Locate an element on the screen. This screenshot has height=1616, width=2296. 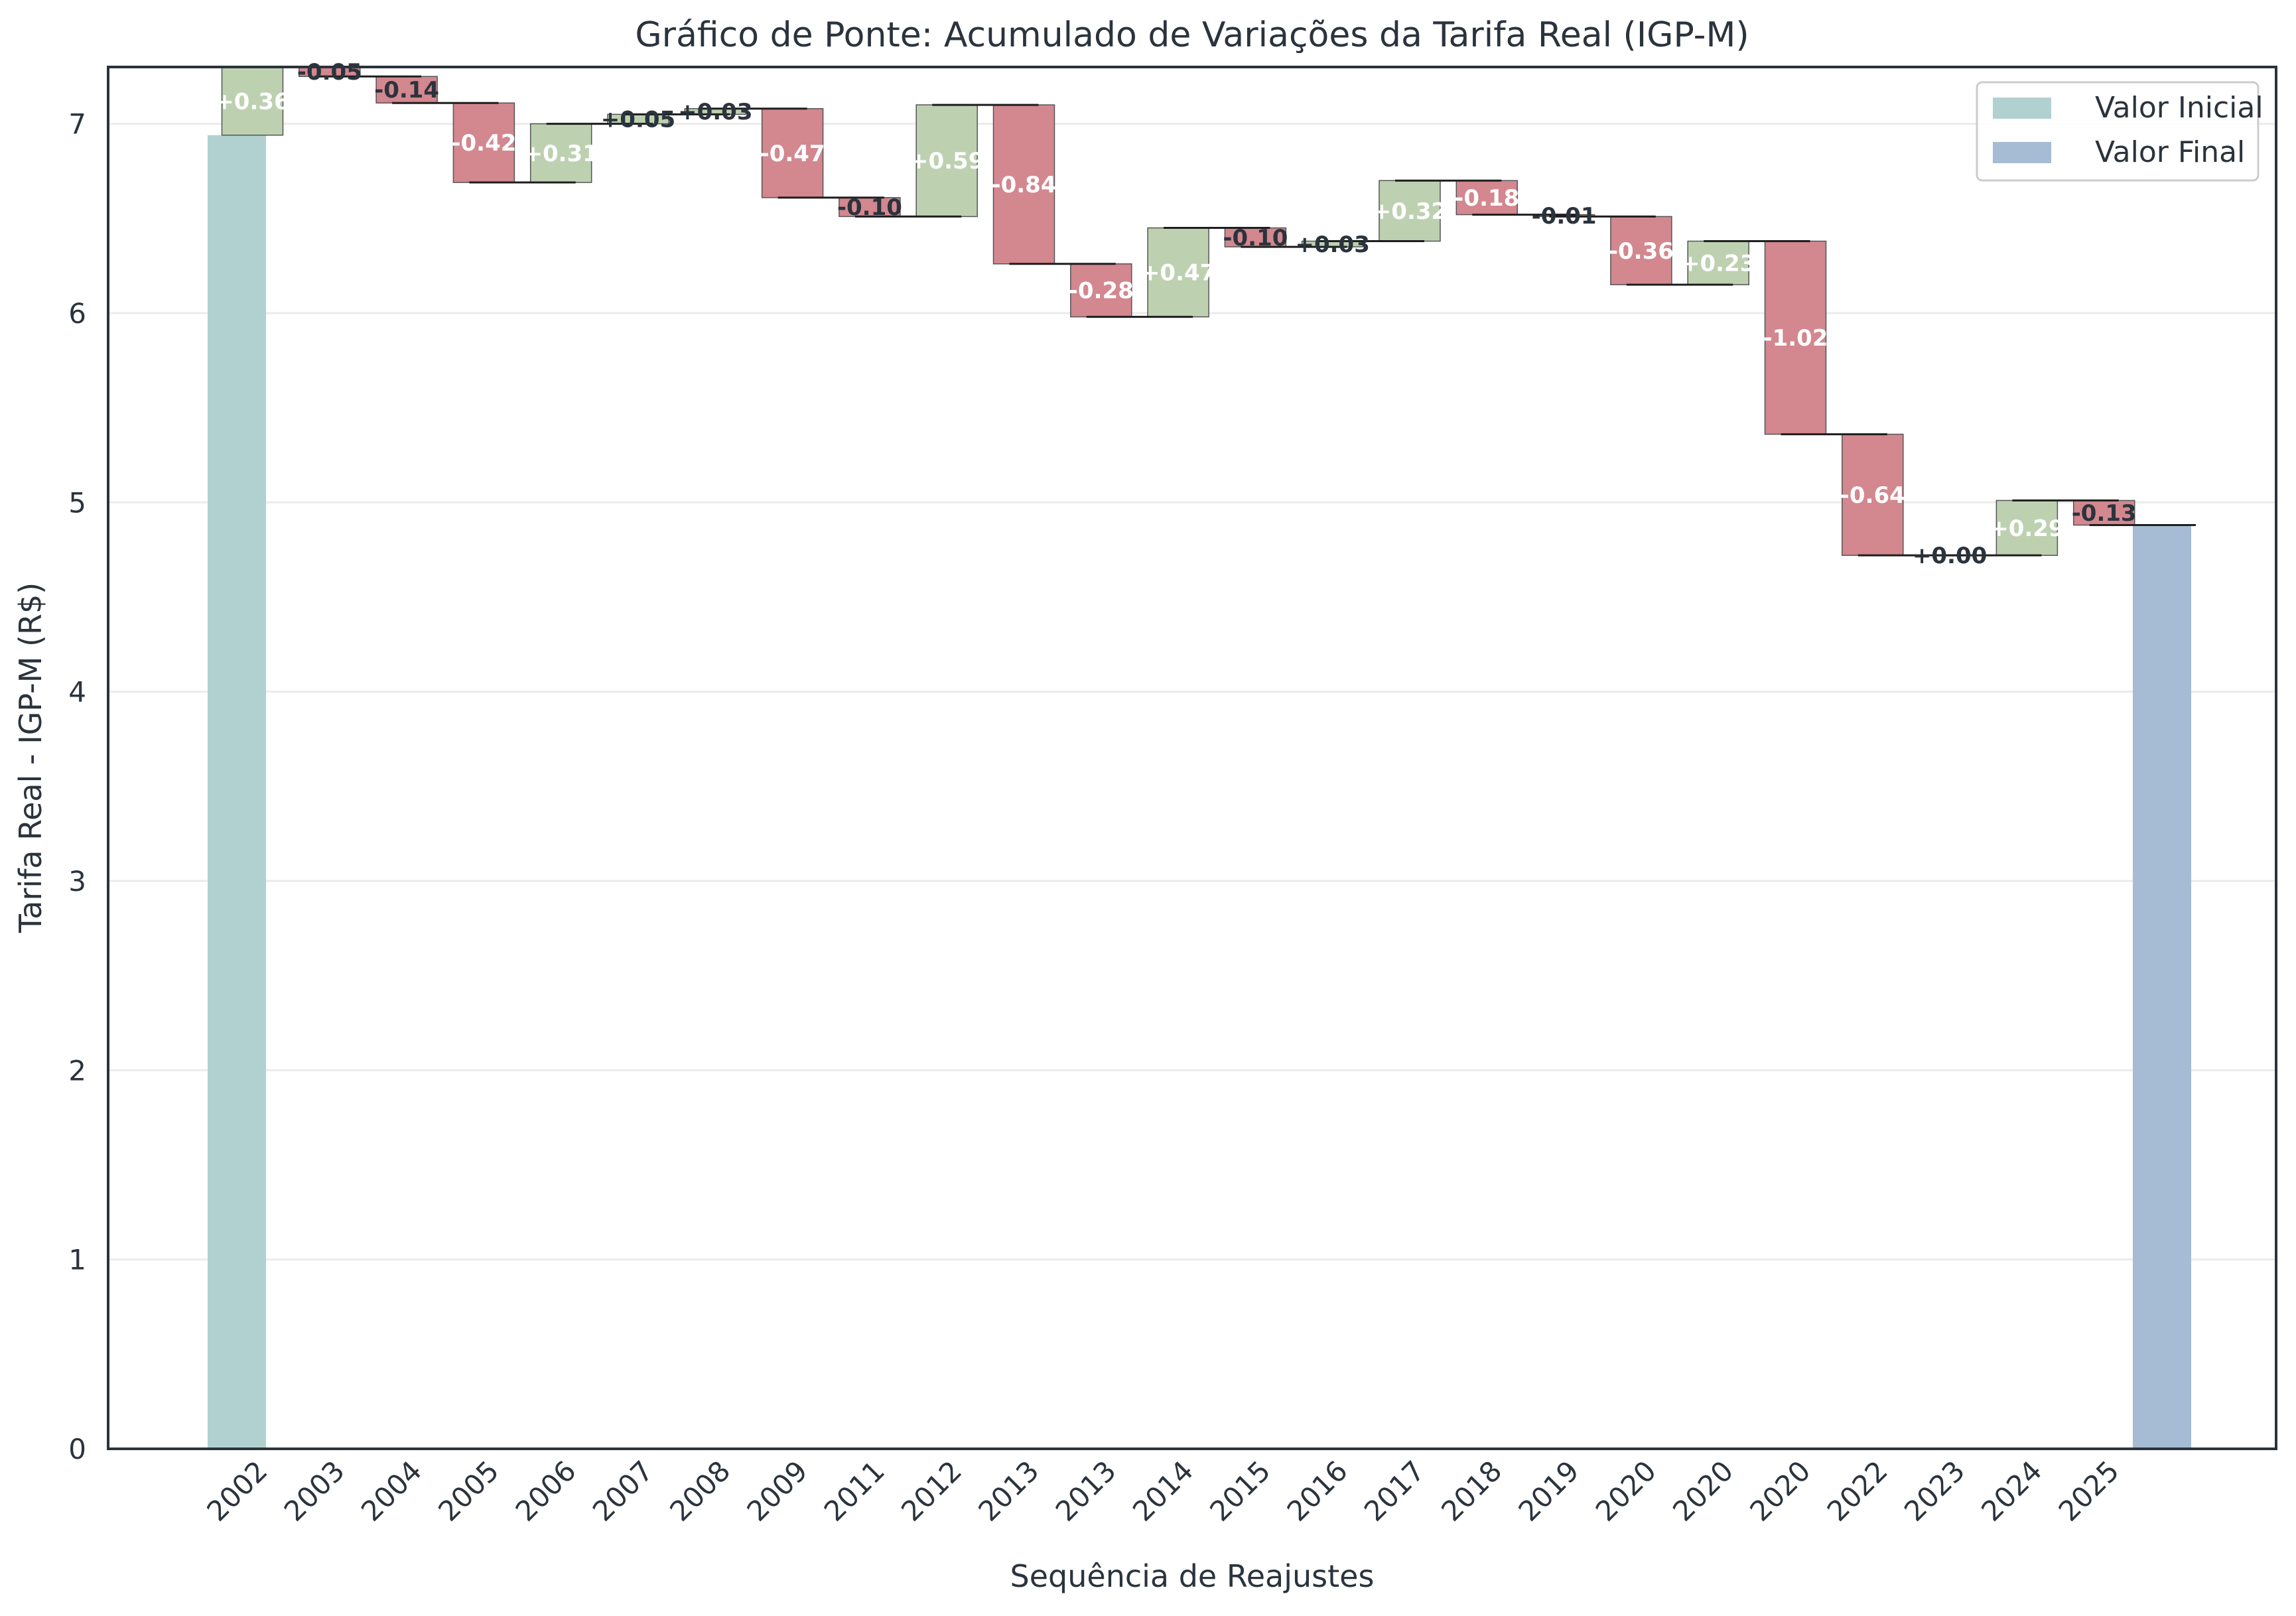
bar-value-label: -0.01 is located at coordinates (1564, 216).